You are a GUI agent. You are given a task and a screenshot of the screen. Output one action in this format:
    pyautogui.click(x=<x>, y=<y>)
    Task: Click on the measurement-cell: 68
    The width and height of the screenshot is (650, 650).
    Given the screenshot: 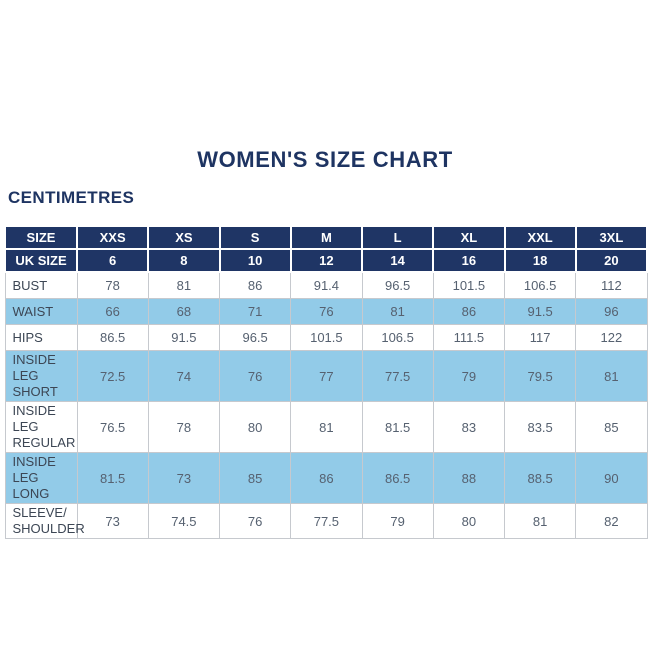 What is the action you would take?
    pyautogui.click(x=184, y=311)
    